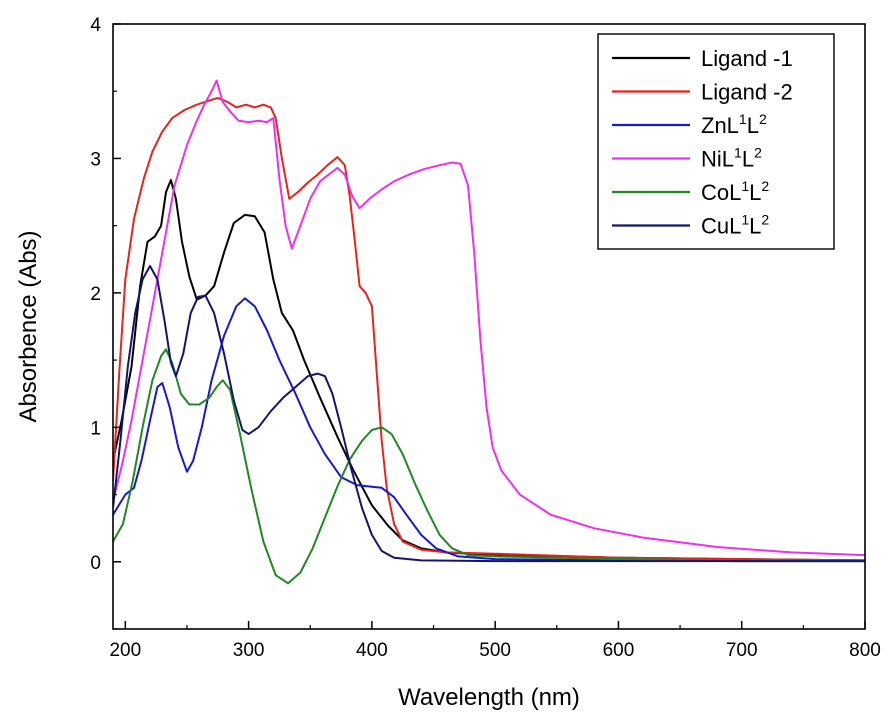 The width and height of the screenshot is (889, 724). Describe the element at coordinates (95, 563) in the screenshot. I see `y-tick-label: 0` at that location.